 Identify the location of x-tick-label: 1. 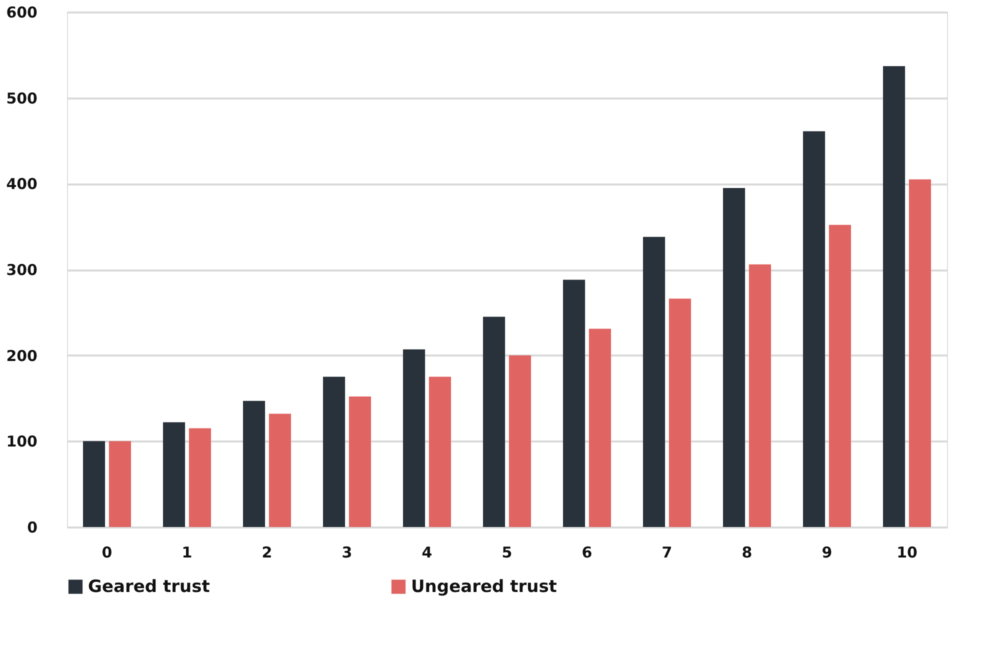
(187, 553).